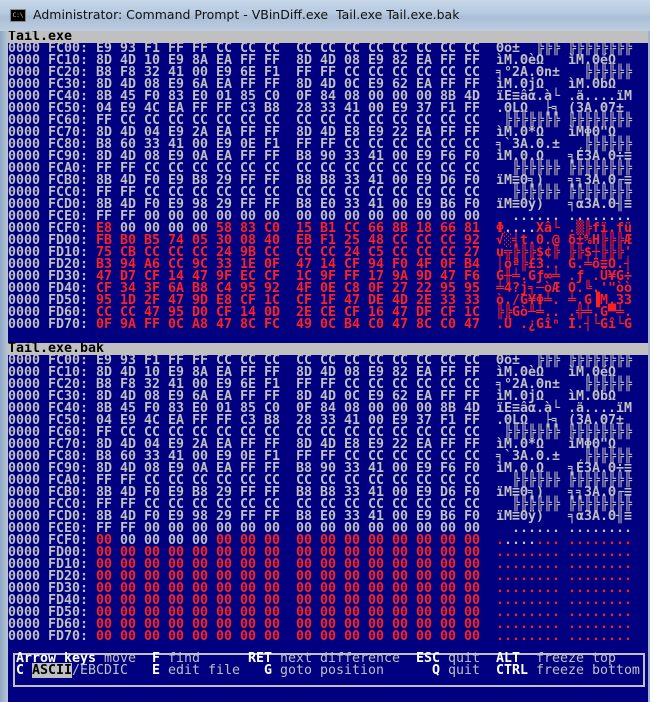 The width and height of the screenshot is (650, 702). Describe the element at coordinates (423, 288) in the screenshot. I see `hex-byte: 22` at that location.